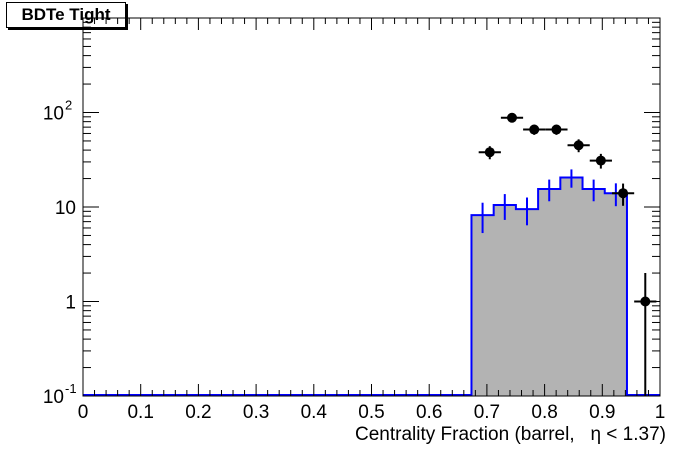  What do you see at coordinates (371, 412) in the screenshot?
I see `x-tick-label: 0.5` at bounding box center [371, 412].